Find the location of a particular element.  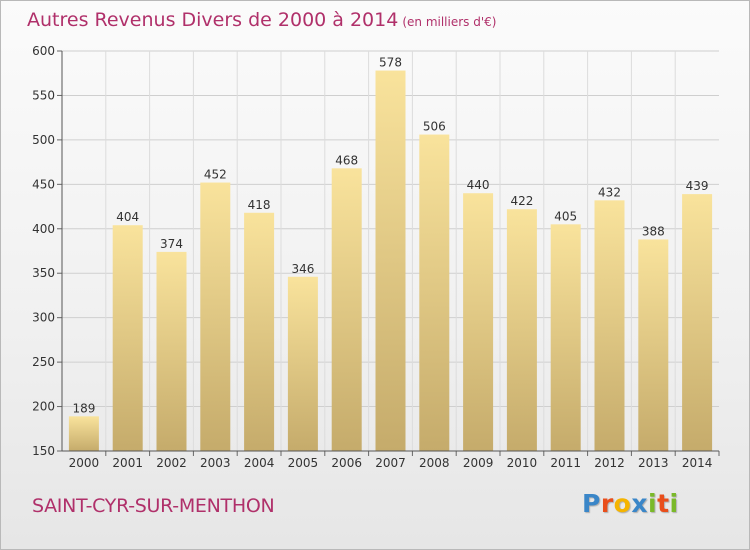

y-tick-label: 400 is located at coordinates (43, 229).